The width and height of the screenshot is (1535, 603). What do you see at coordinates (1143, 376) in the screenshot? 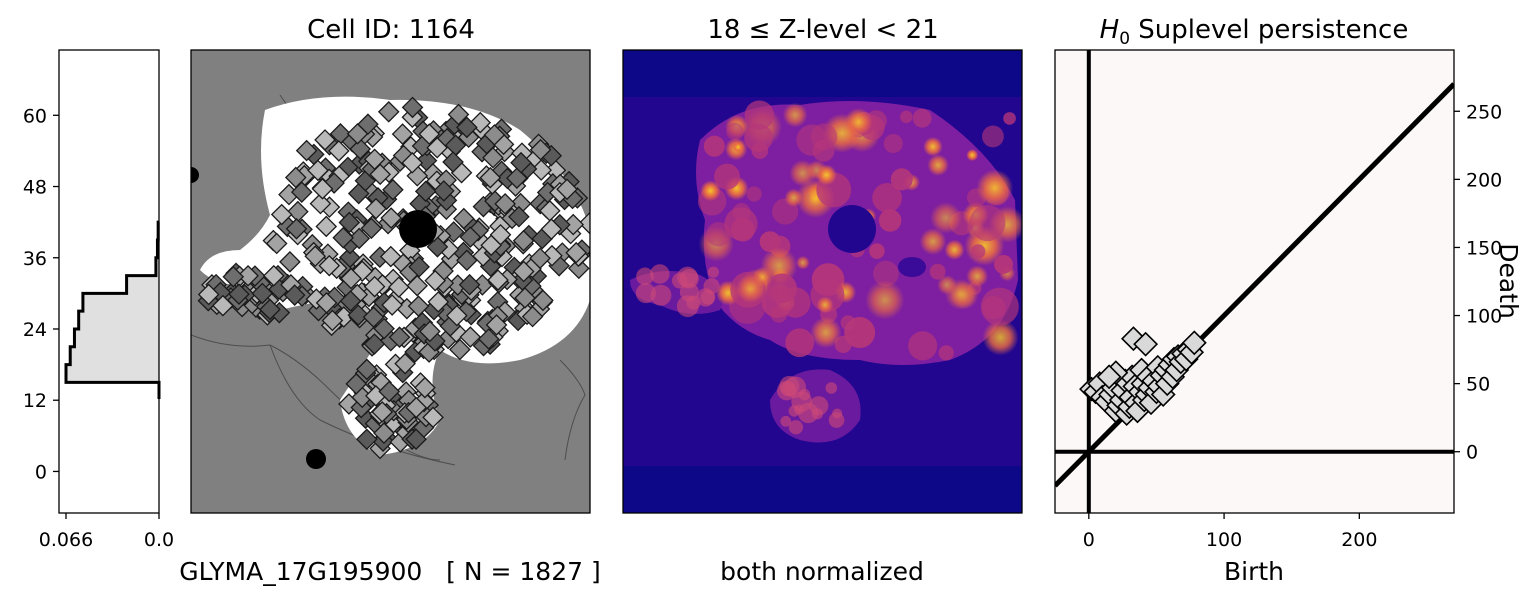
I see `persistence-points` at bounding box center [1143, 376].